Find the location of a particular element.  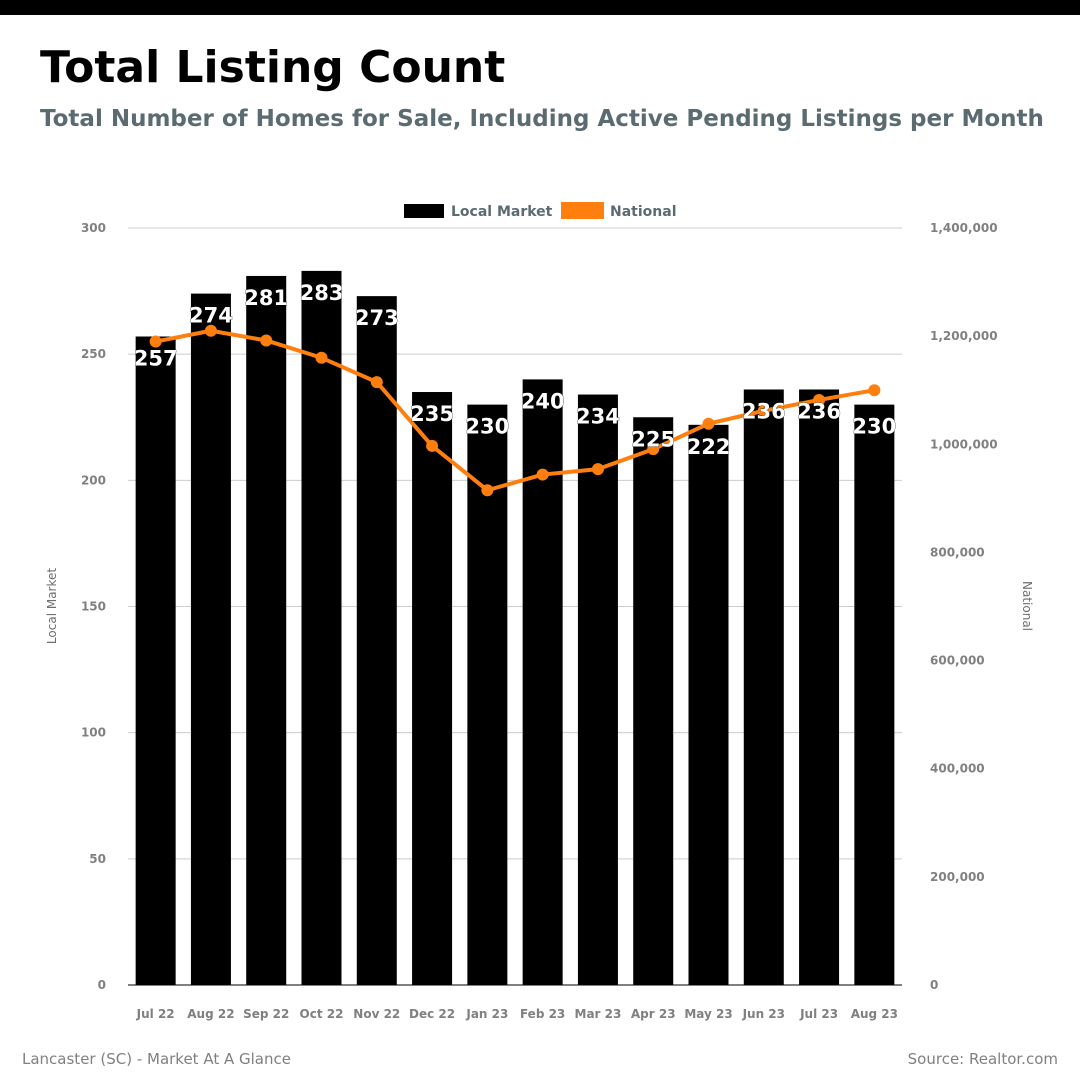

footer-source: Source: Realtor.com is located at coordinates (982, 1059).